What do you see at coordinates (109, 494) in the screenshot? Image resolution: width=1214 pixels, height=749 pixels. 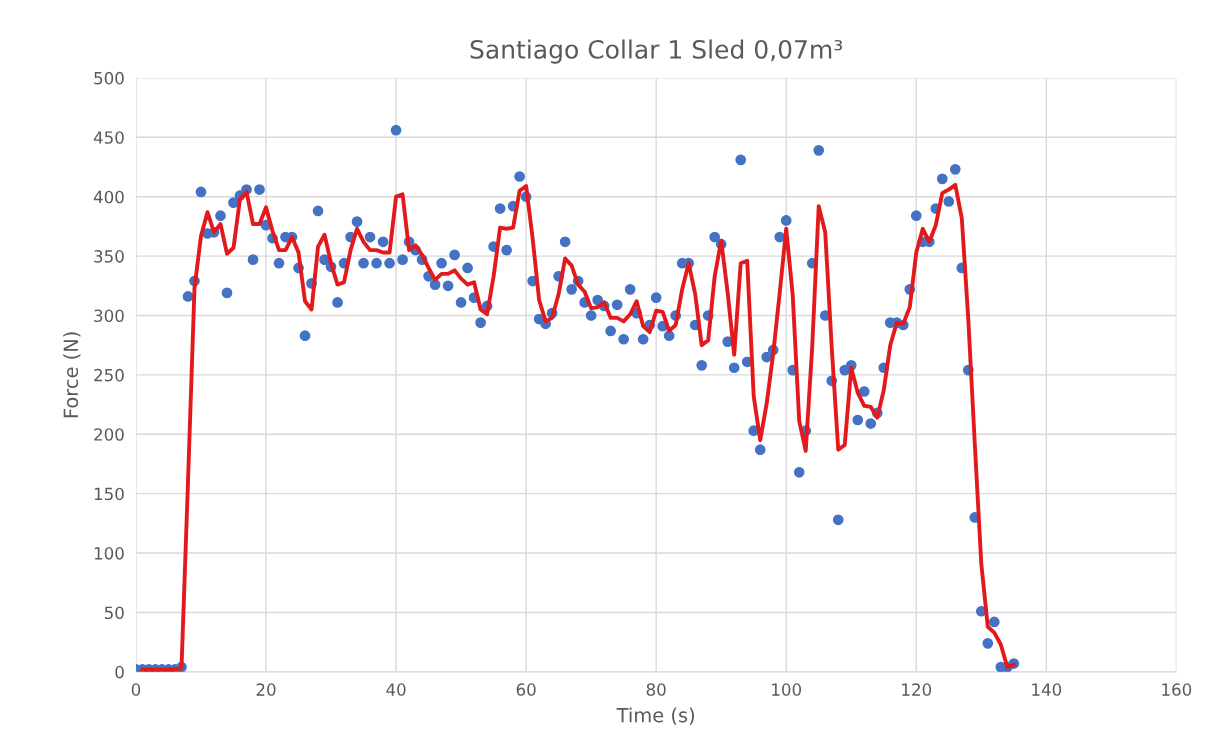 I see `y-tick-label: 150` at bounding box center [109, 494].